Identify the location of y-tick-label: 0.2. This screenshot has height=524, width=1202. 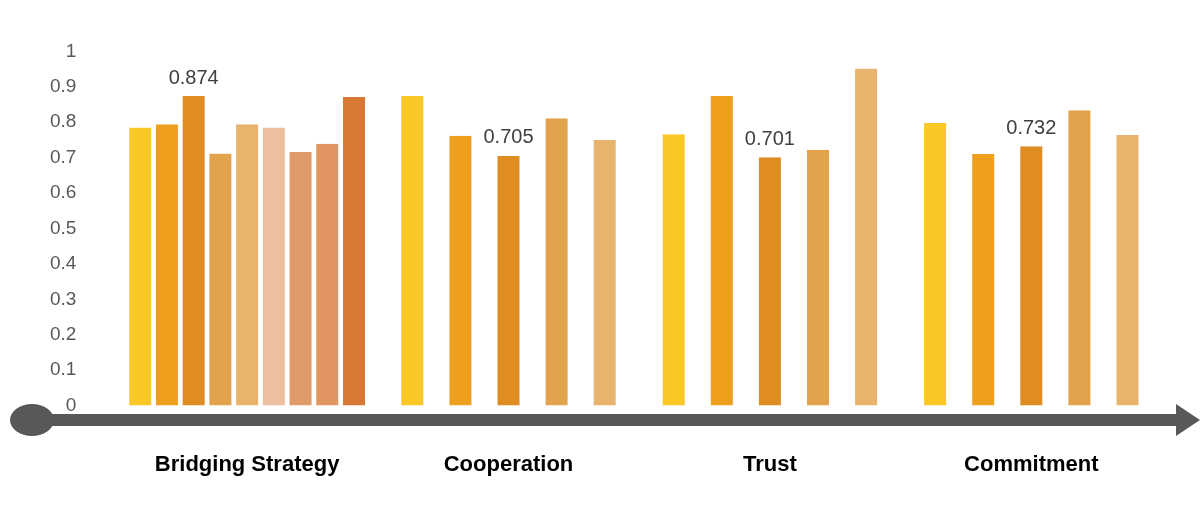
(63, 333).